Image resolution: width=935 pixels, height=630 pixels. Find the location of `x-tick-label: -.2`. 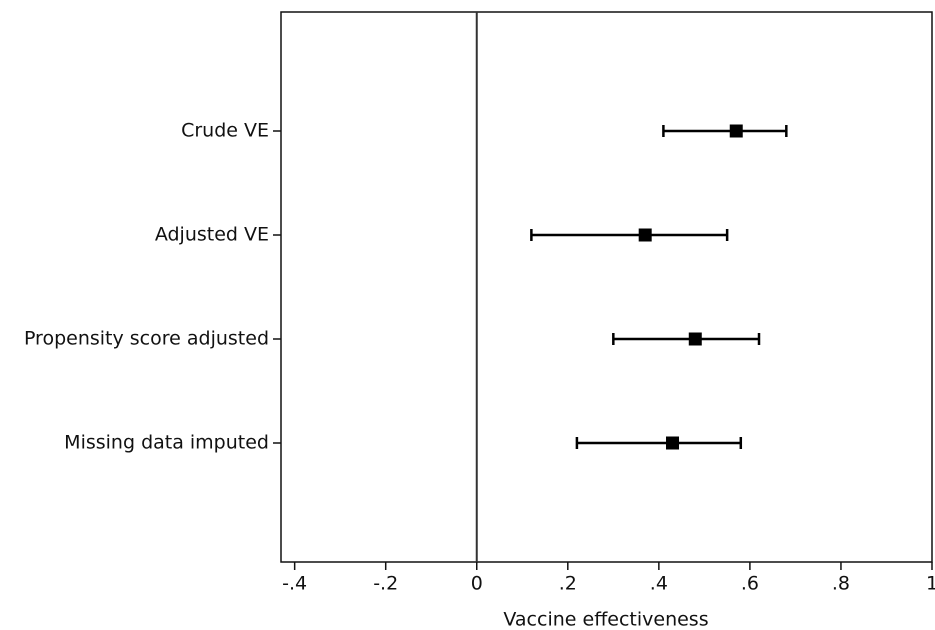

x-tick-label: -.2 is located at coordinates (385, 584).